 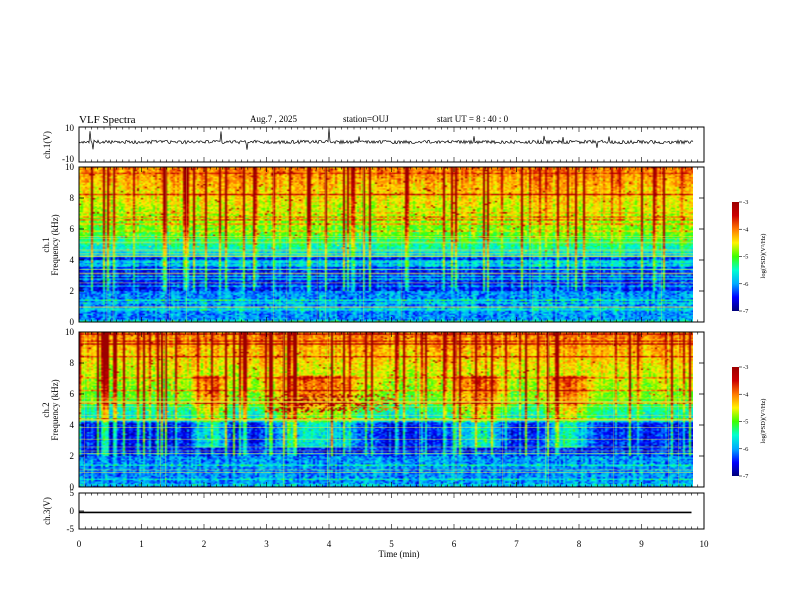 What do you see at coordinates (72, 511) in the screenshot?
I see `ch3-ytick-label: 0` at bounding box center [72, 511].